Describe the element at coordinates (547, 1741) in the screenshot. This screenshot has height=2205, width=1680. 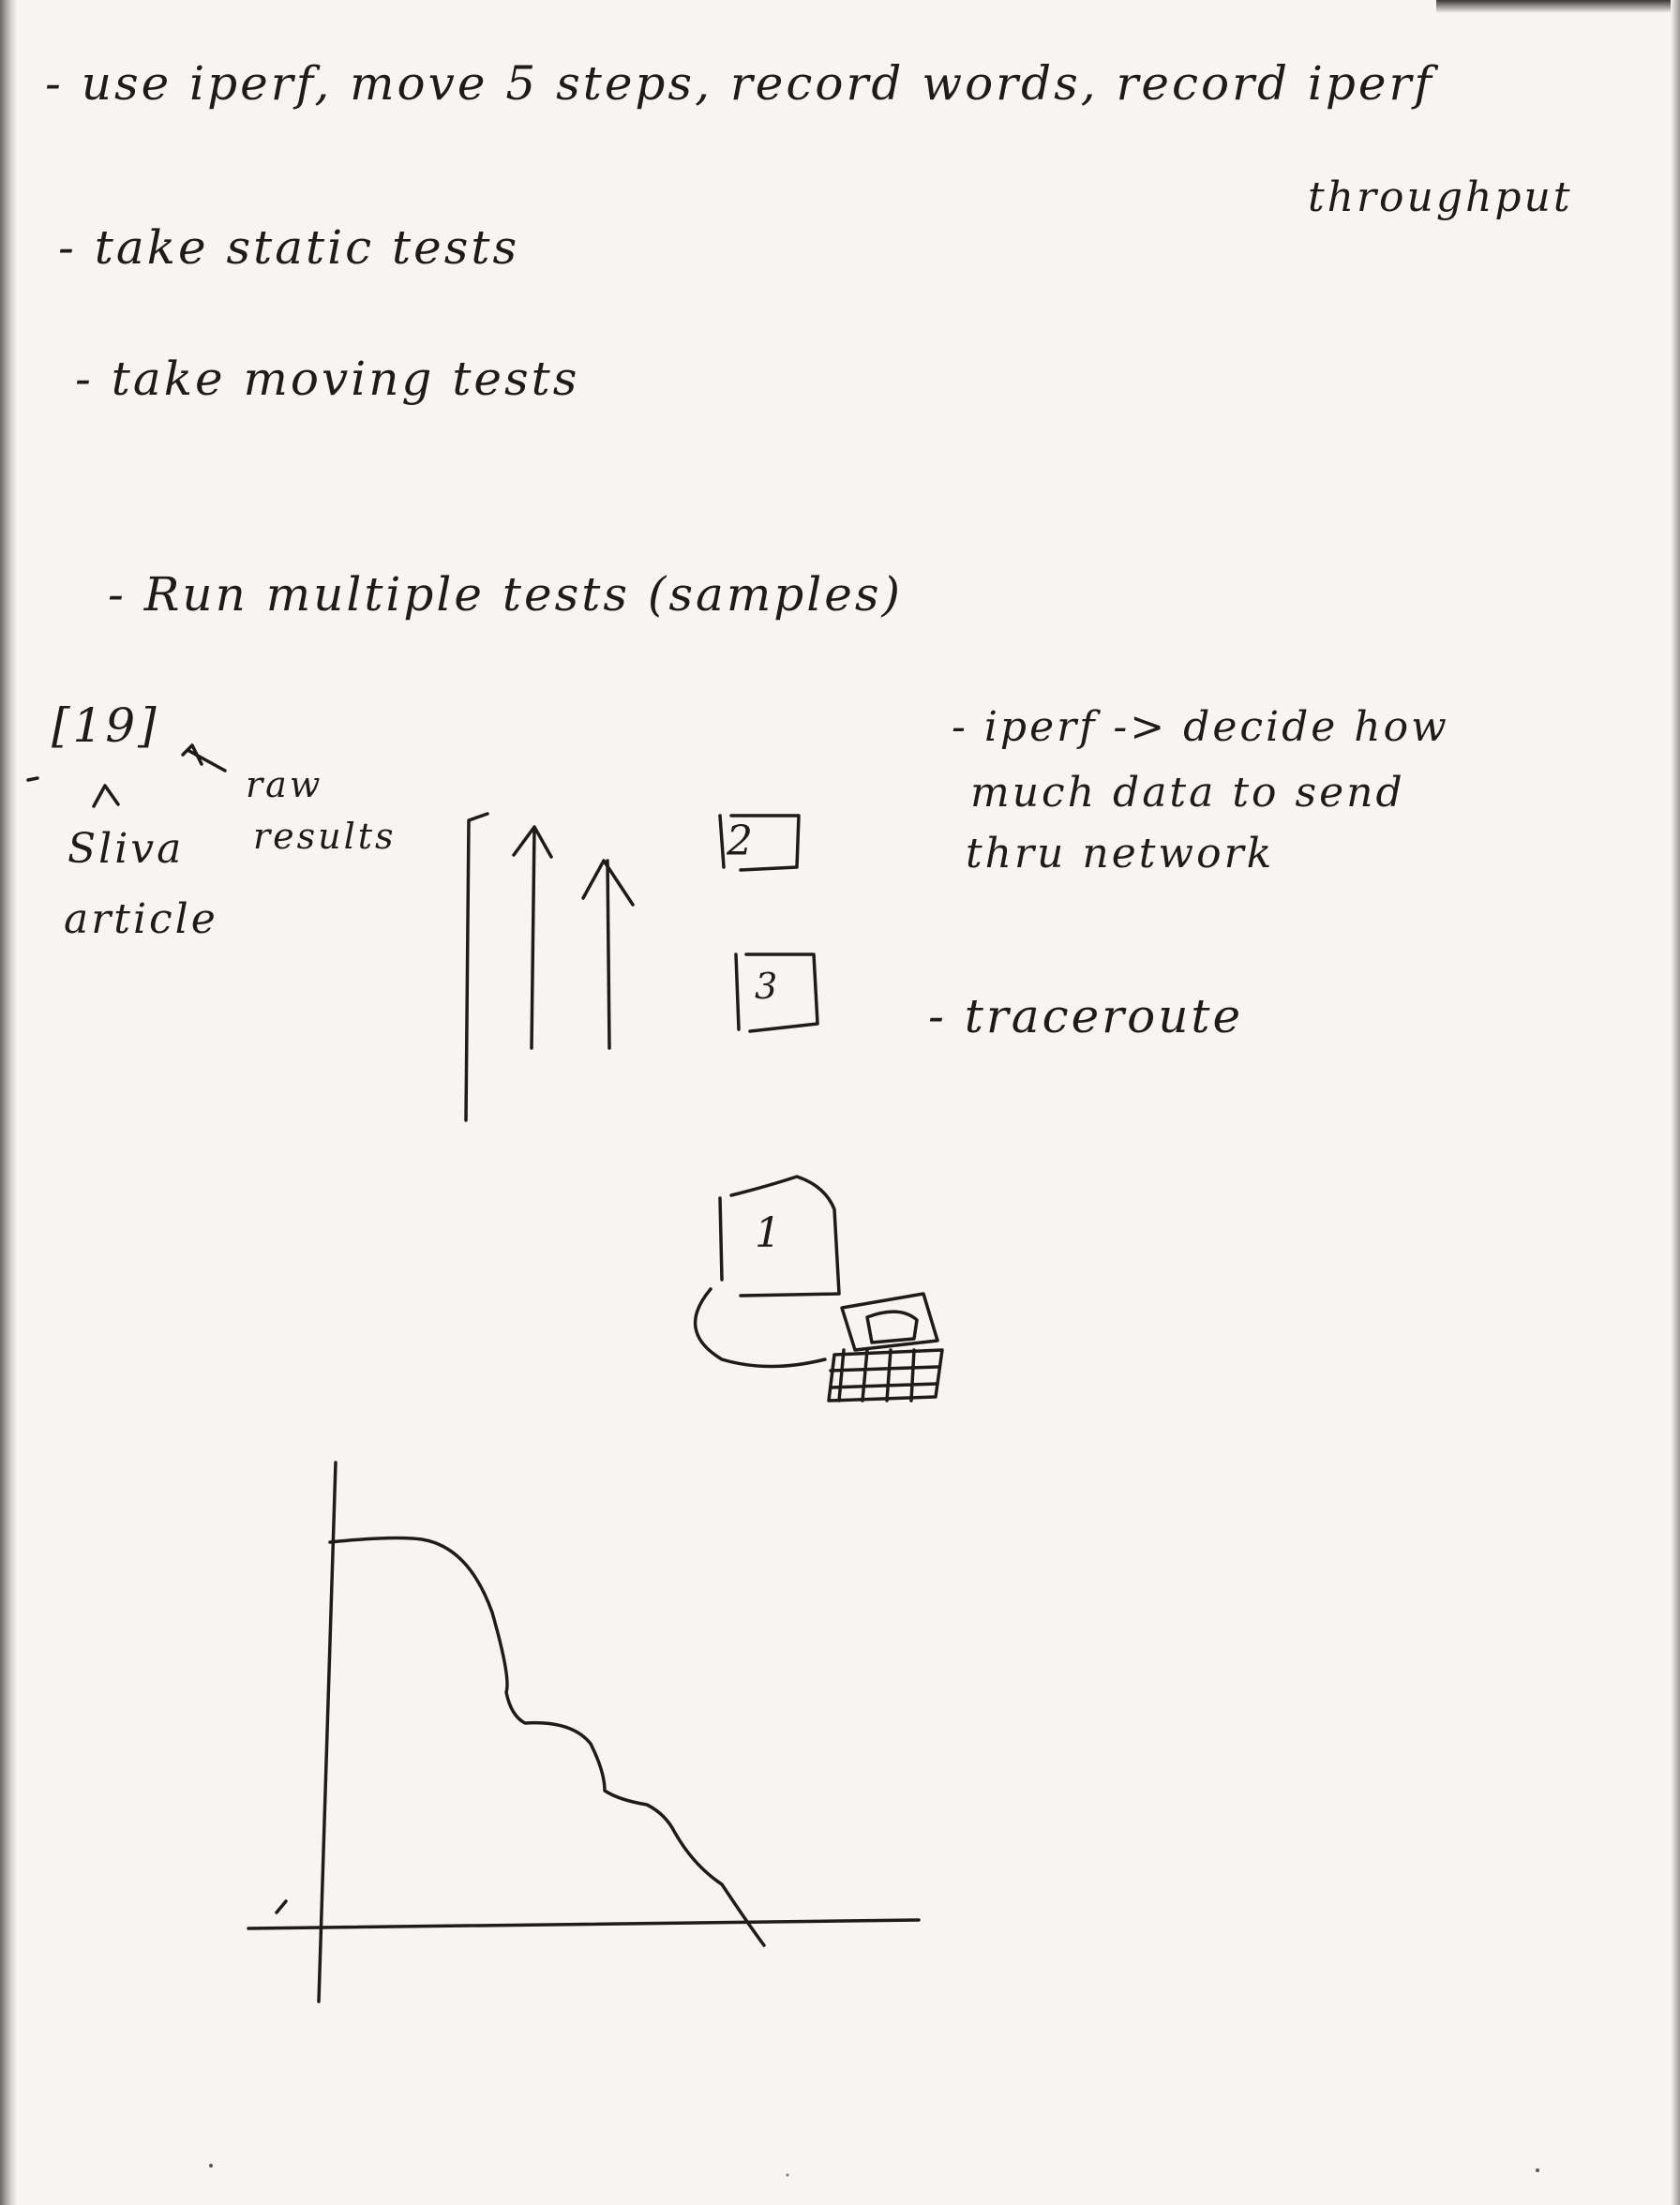
I see `throughput-curve` at that location.